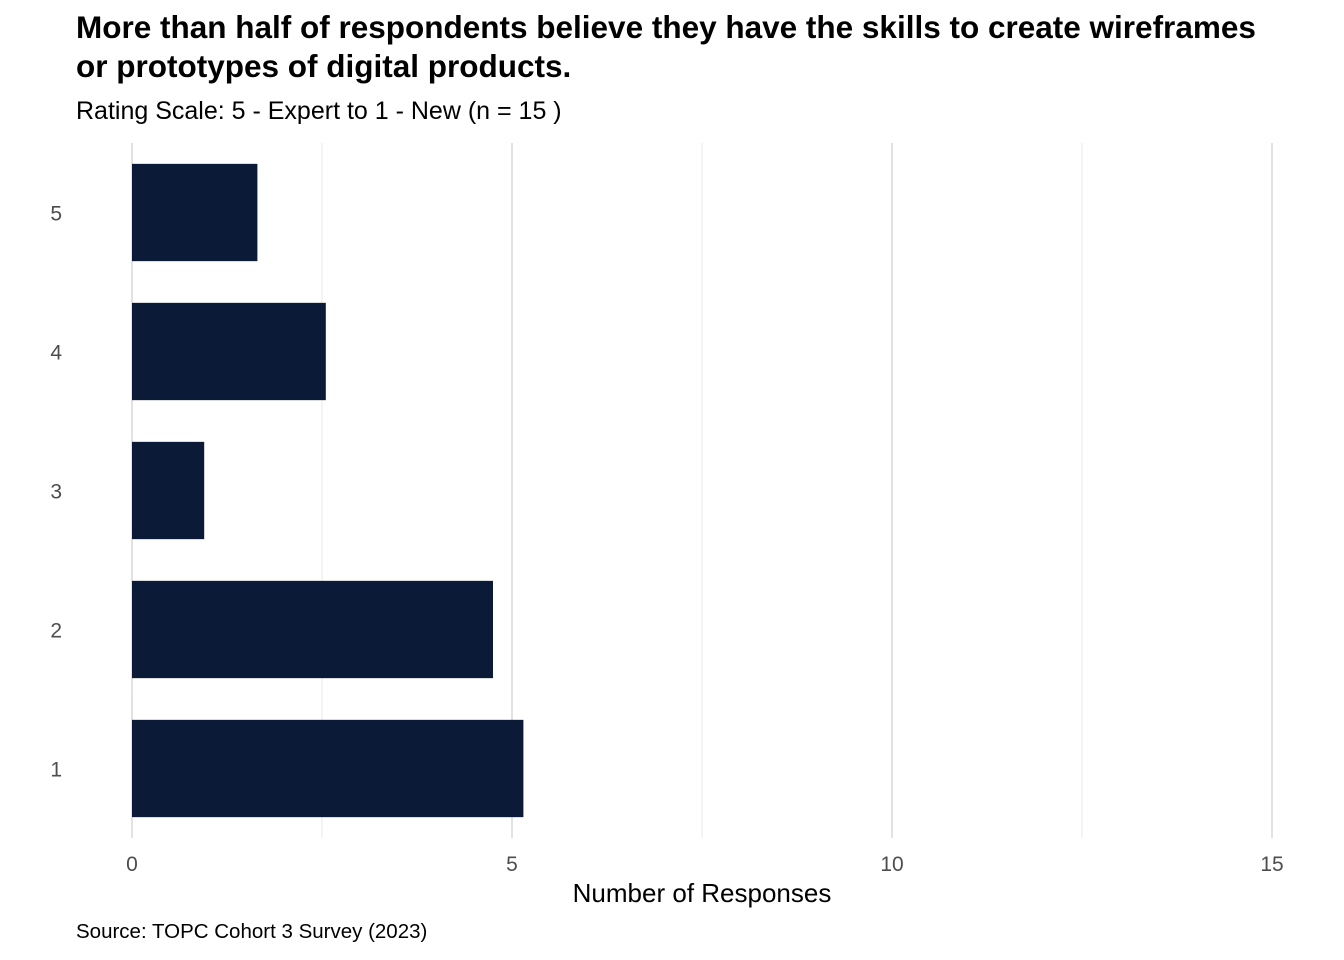 The height and width of the screenshot is (960, 1344). I want to click on y-tick-label: 4, so click(56, 353).